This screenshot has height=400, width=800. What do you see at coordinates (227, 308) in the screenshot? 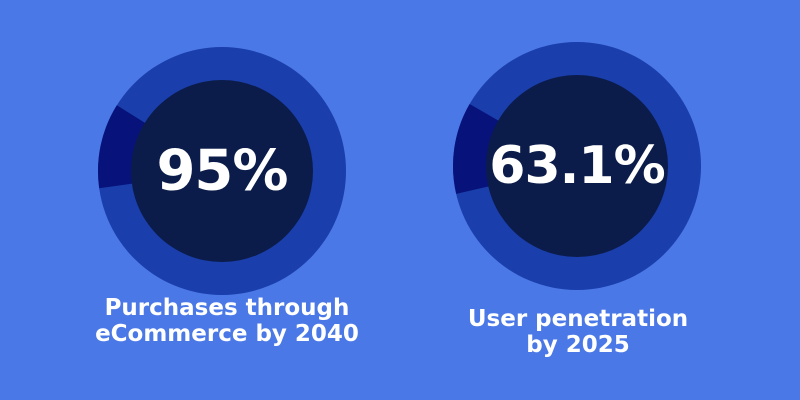
I see `caption-line: Purchases through` at bounding box center [227, 308].